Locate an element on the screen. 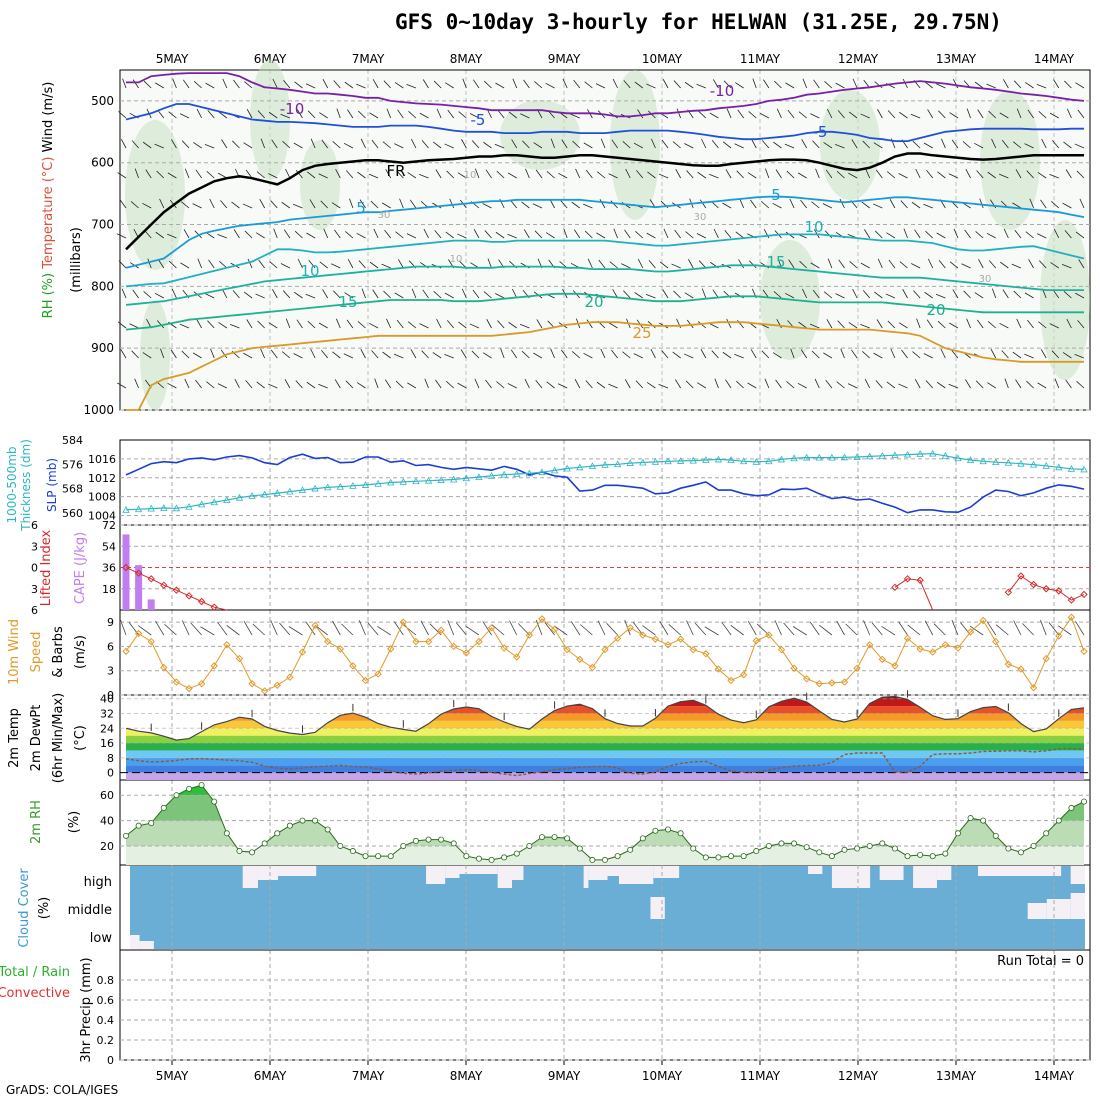 The width and height of the screenshot is (1100, 1100). upper-air-unit-label: (millibars) is located at coordinates (76, 260).